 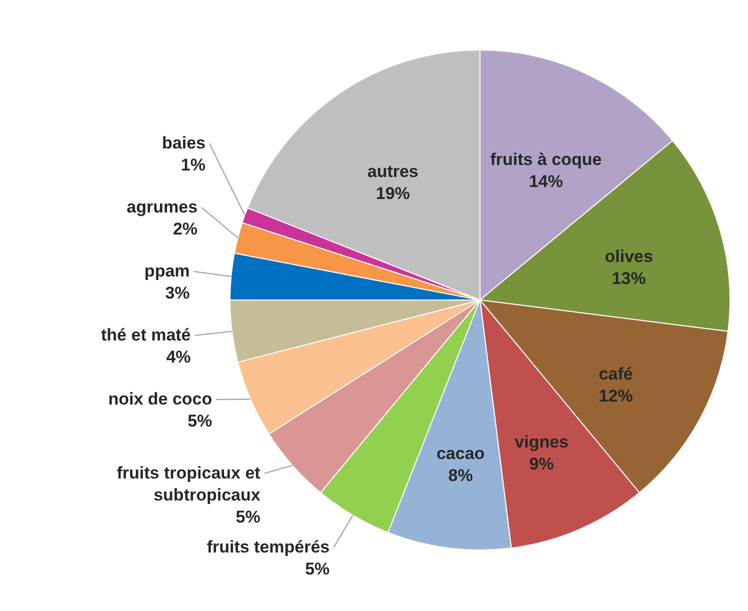 What do you see at coordinates (393, 193) in the screenshot?
I see `data-label: 19%` at bounding box center [393, 193].